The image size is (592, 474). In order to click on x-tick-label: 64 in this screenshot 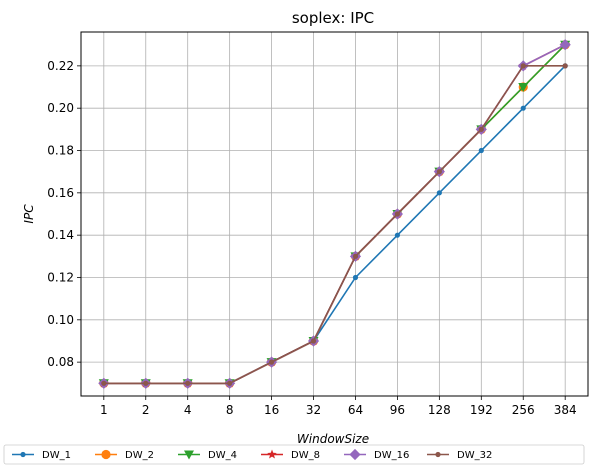, I will do `click(355, 410)`.